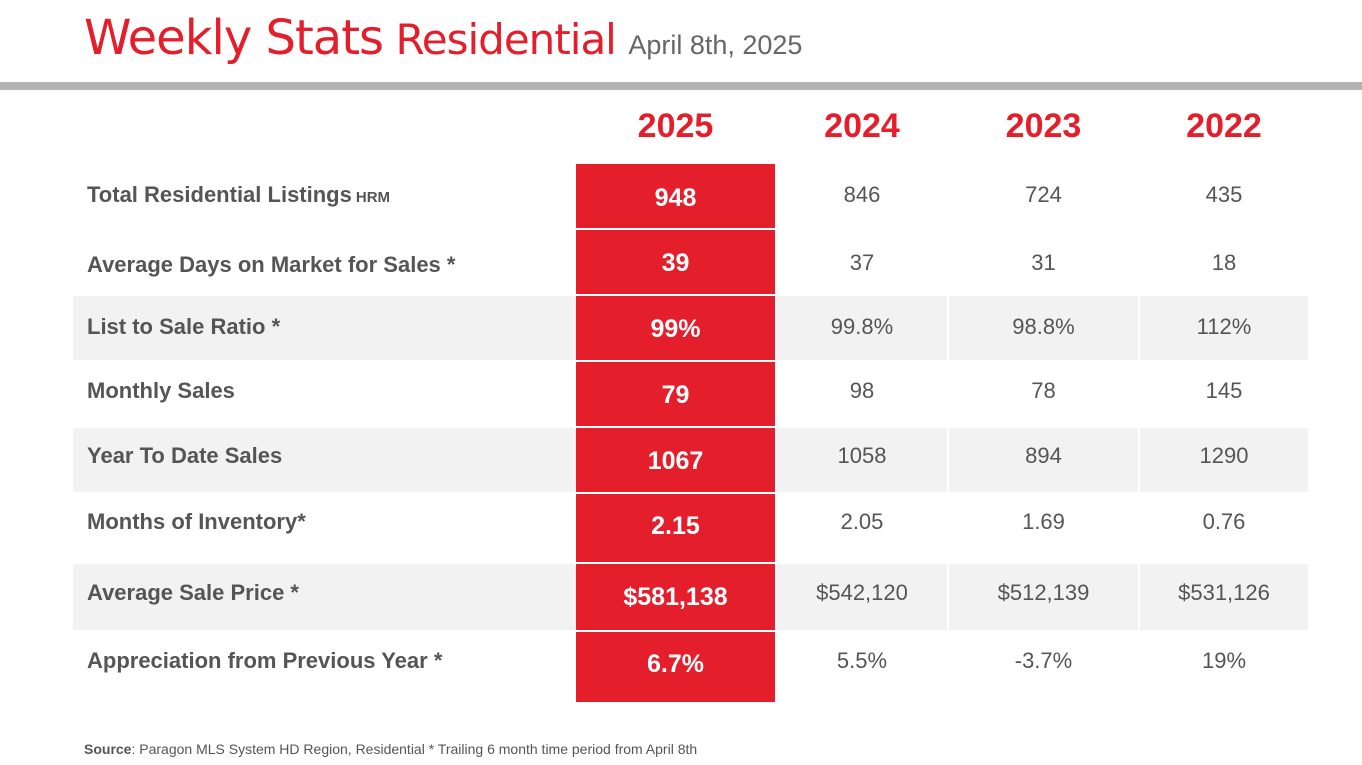 Image resolution: width=1362 pixels, height=765 pixels. What do you see at coordinates (675, 395) in the screenshot?
I see `cell-2025-monthly-sales: 79` at bounding box center [675, 395].